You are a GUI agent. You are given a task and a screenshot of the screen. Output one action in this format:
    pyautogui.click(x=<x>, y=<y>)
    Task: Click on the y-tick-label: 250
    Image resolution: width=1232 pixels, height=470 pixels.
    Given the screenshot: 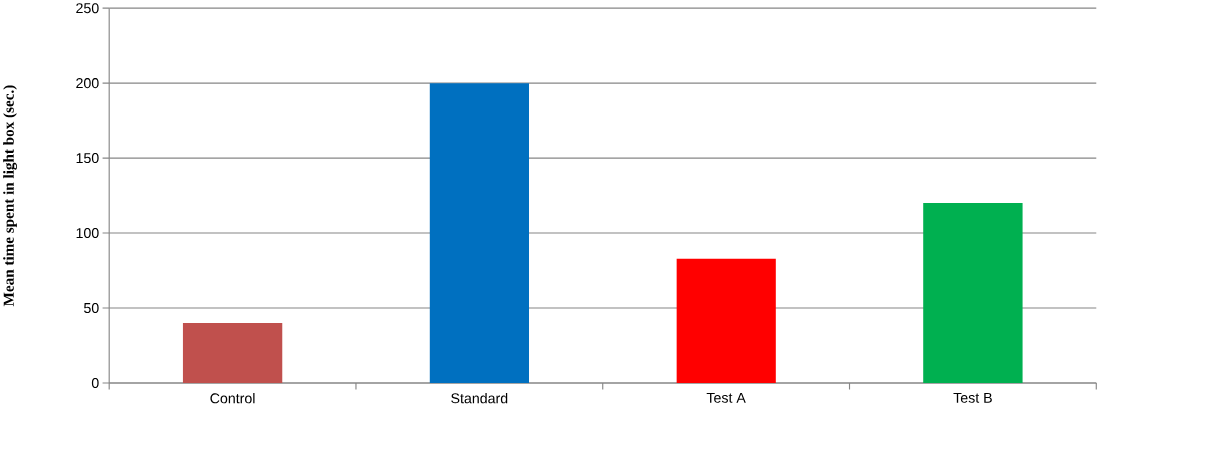 What is the action you would take?
    pyautogui.click(x=87, y=8)
    